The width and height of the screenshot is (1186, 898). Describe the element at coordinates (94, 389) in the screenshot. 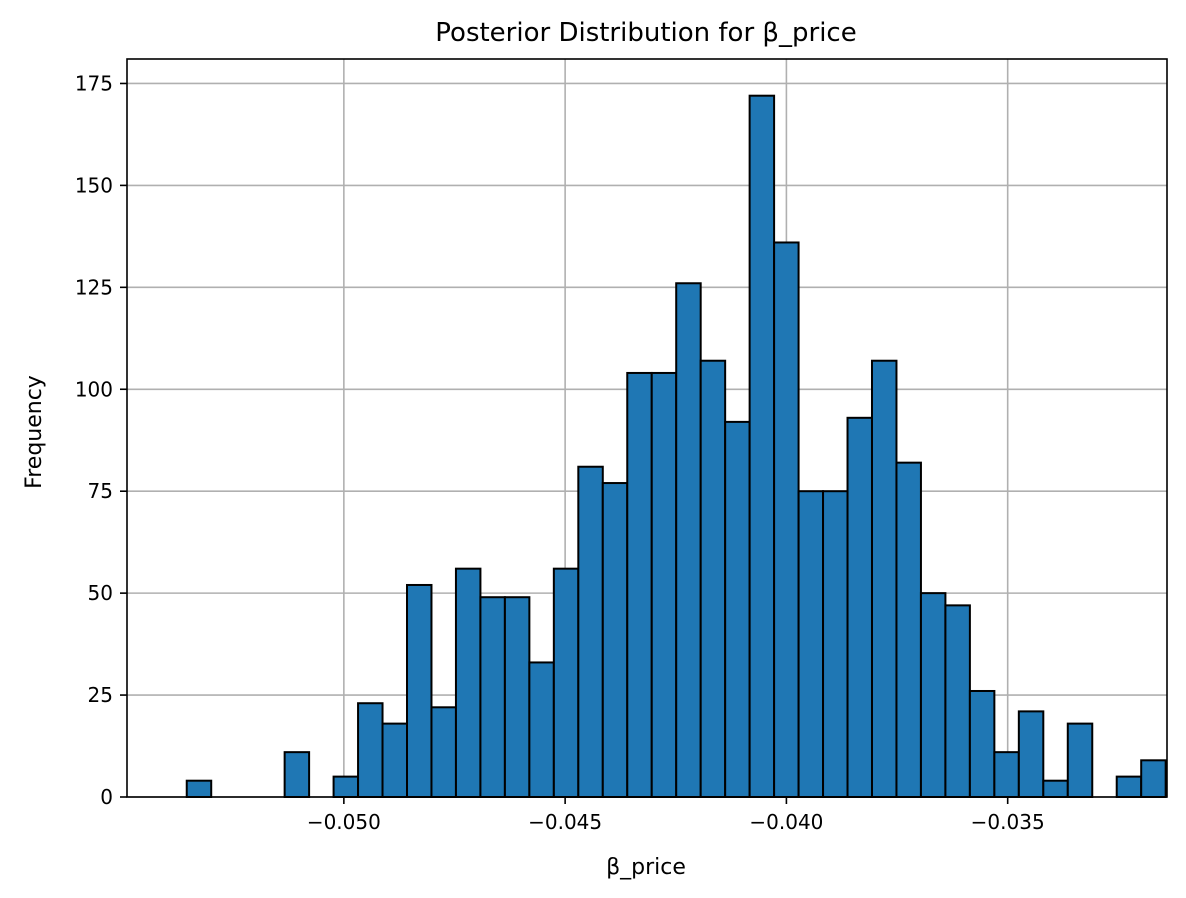

I see `y-tick-label: 100` at that location.